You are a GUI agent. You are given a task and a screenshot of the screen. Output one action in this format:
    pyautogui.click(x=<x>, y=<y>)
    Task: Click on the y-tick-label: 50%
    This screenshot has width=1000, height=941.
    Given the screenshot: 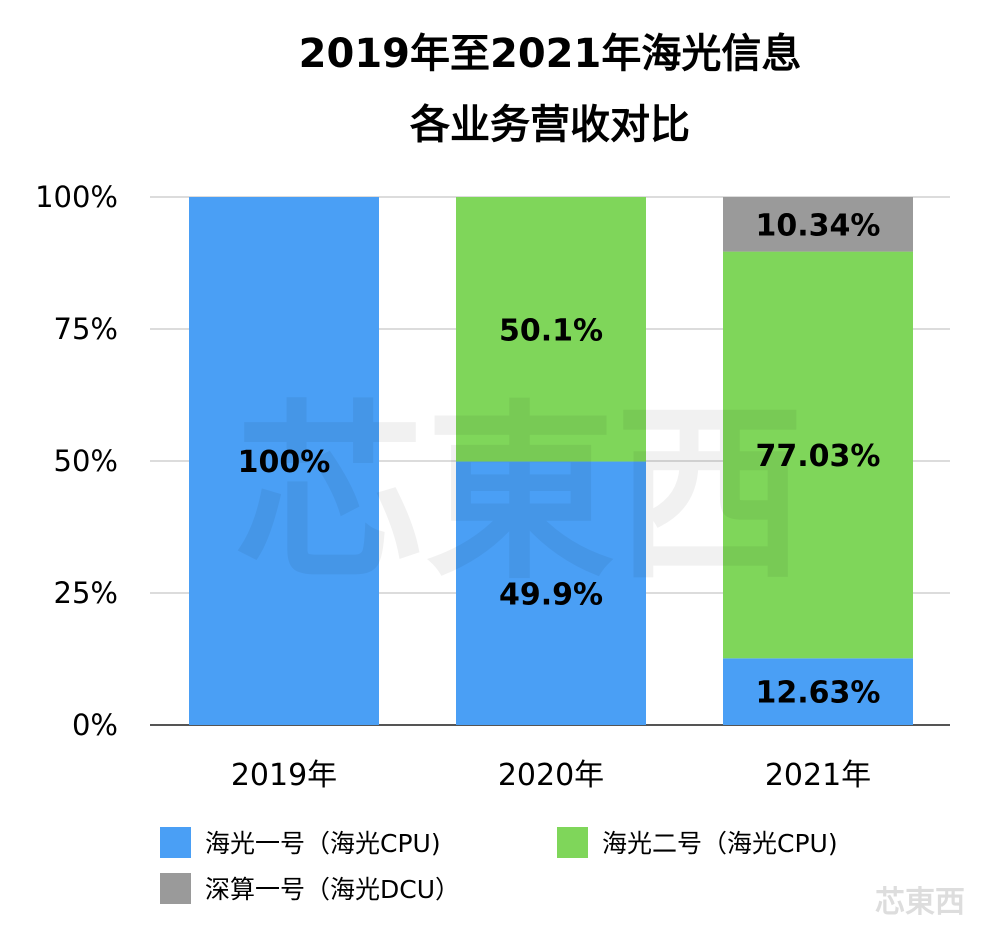 What is the action you would take?
    pyautogui.click(x=86, y=461)
    